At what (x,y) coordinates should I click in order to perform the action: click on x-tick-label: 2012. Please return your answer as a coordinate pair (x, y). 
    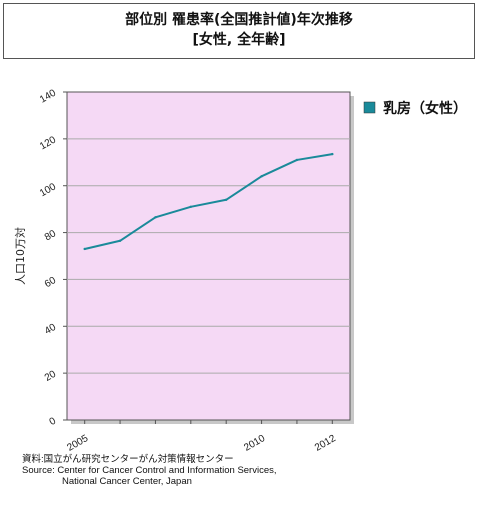
    Looking at the image, I should click on (325, 443).